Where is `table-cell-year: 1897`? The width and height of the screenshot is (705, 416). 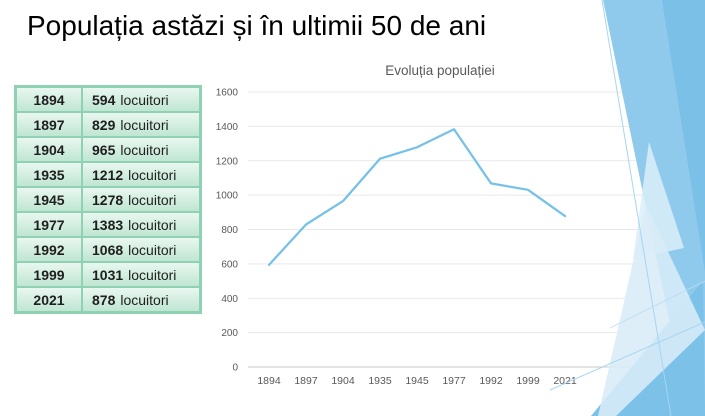
table-cell-year: 1897 is located at coordinates (49, 124).